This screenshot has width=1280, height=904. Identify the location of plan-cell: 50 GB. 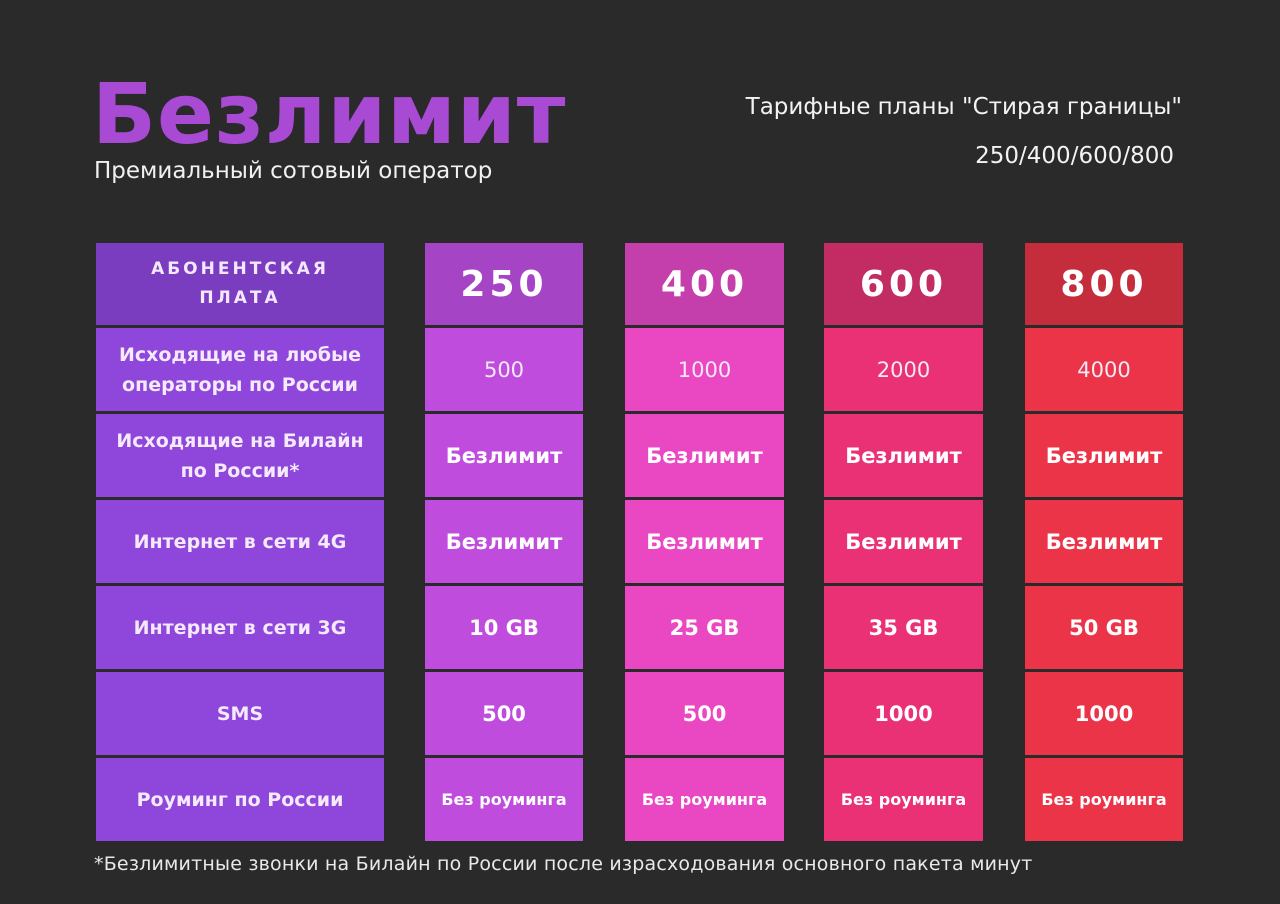
(1104, 627).